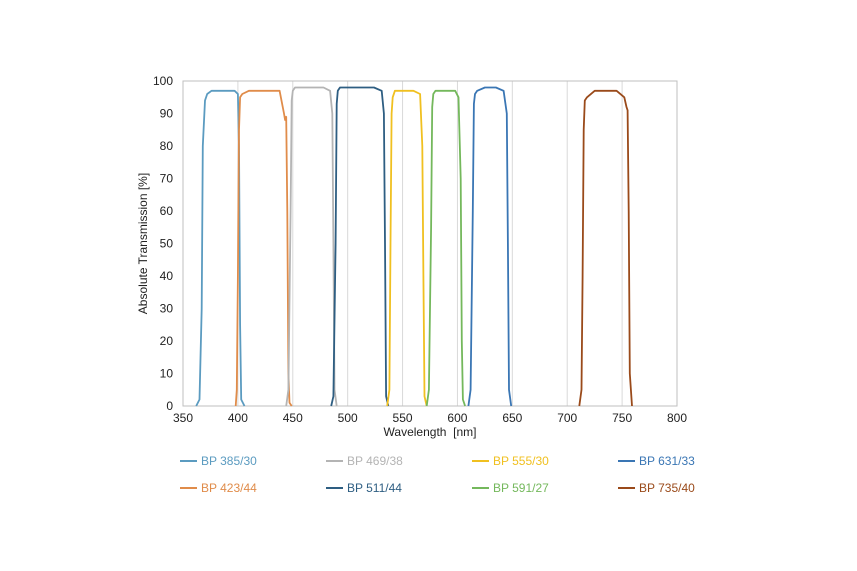  What do you see at coordinates (348, 418) in the screenshot?
I see `x-tick-label: 500` at bounding box center [348, 418].